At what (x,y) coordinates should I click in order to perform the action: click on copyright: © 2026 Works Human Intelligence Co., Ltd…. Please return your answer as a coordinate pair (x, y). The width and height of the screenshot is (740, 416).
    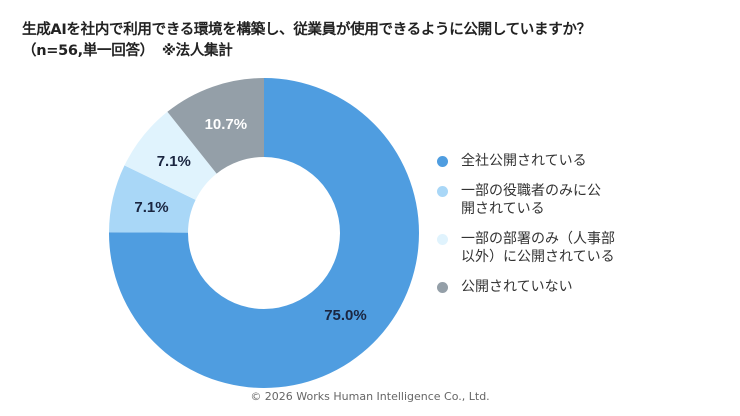
    Looking at the image, I should click on (370, 396).